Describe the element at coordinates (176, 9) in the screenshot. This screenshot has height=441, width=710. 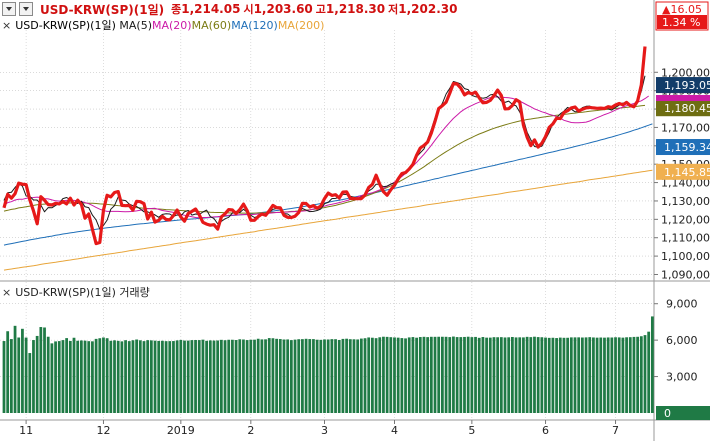
I see `close-label: 종` at that location.